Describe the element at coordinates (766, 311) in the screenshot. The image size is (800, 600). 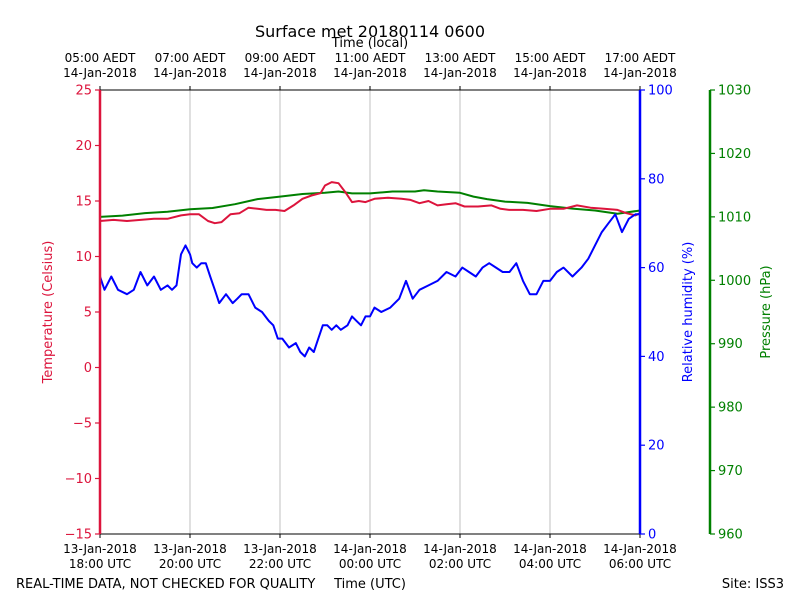
I see `pressure-axis-label: Pressure (hPa)` at that location.